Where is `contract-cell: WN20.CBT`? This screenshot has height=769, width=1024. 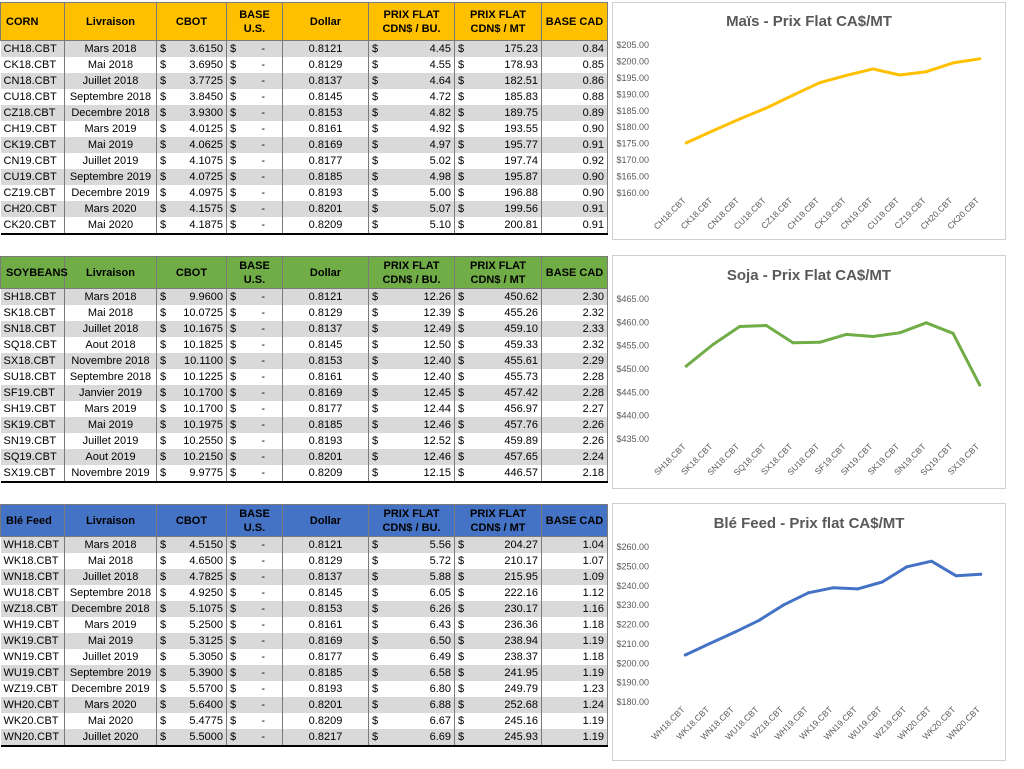 contract-cell: WN20.CBT is located at coordinates (32, 738).